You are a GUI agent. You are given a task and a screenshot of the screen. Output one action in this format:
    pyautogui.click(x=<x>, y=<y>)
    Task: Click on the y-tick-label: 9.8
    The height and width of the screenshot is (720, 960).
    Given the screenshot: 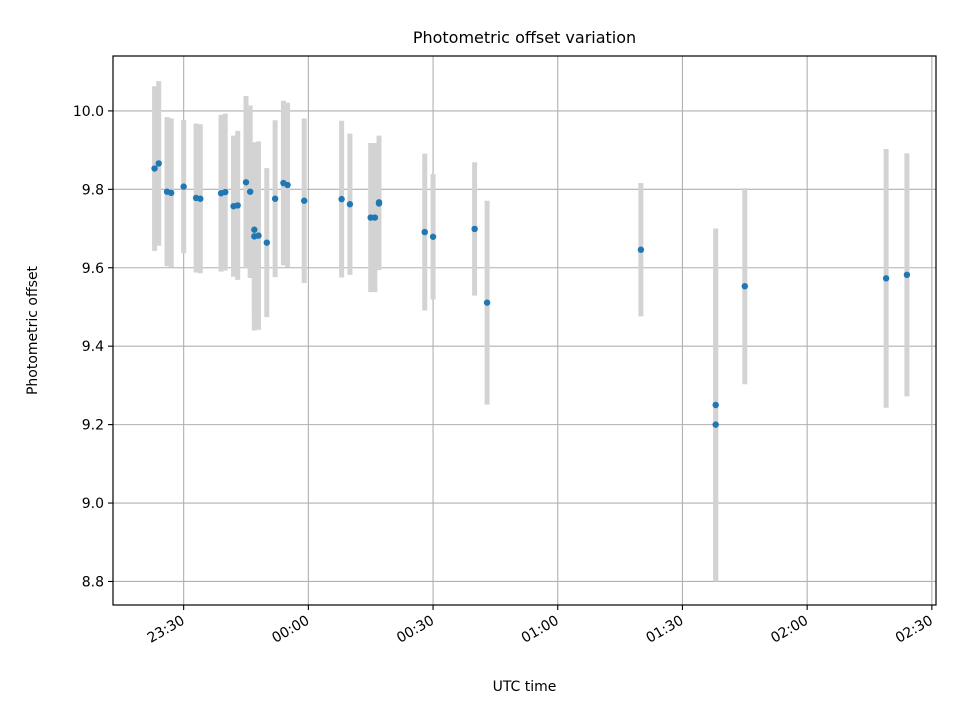 What is the action you would take?
    pyautogui.click(x=93, y=190)
    